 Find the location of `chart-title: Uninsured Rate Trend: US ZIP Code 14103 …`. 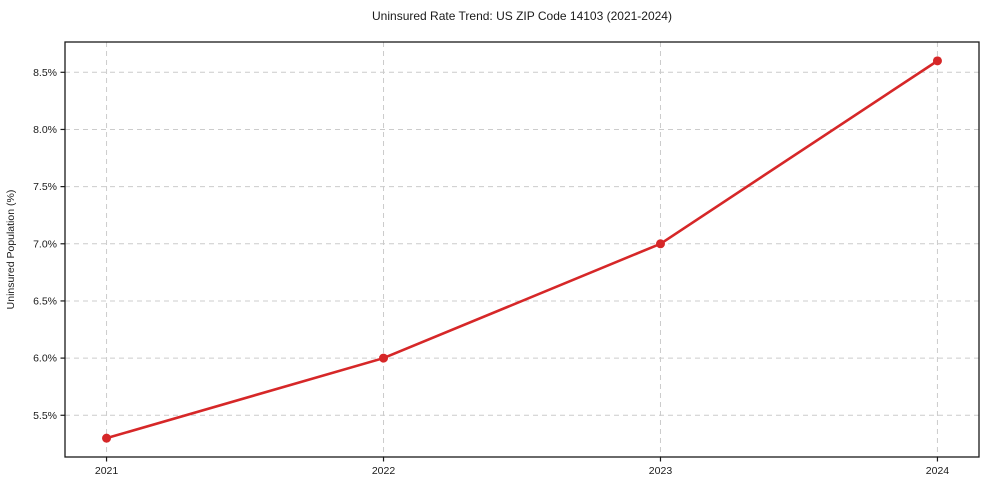

chart-title: Uninsured Rate Trend: US ZIP Code 14103 … is located at coordinates (522, 16).